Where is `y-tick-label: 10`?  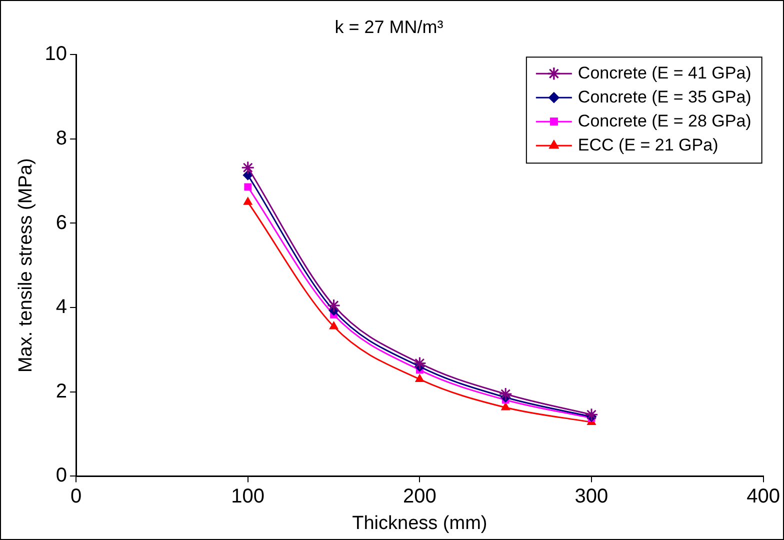 y-tick-label: 10 is located at coordinates (56, 54).